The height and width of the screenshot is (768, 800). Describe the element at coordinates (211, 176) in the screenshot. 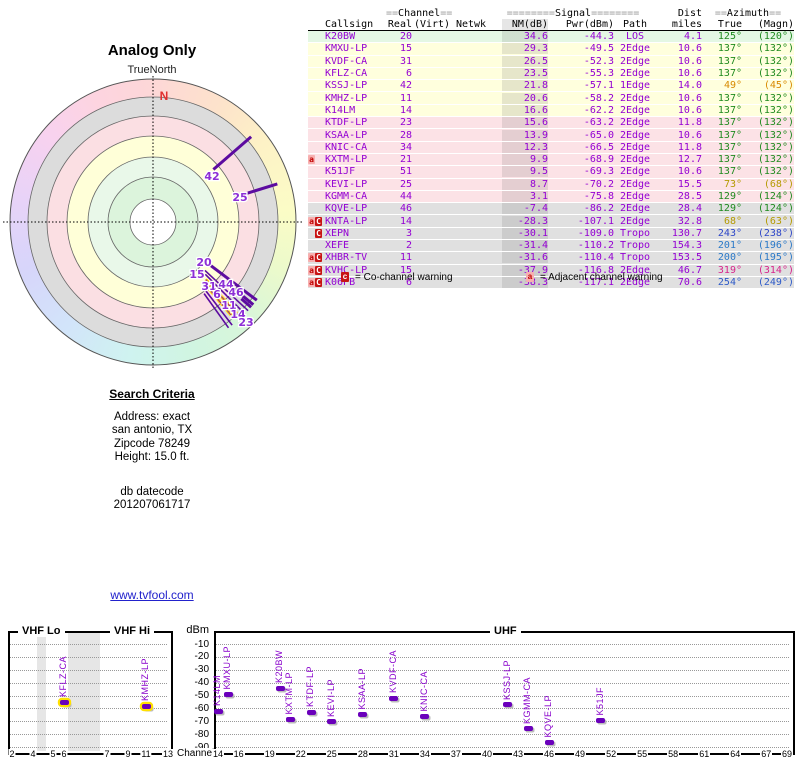

I see `radar-spoke-label: 42` at that location.